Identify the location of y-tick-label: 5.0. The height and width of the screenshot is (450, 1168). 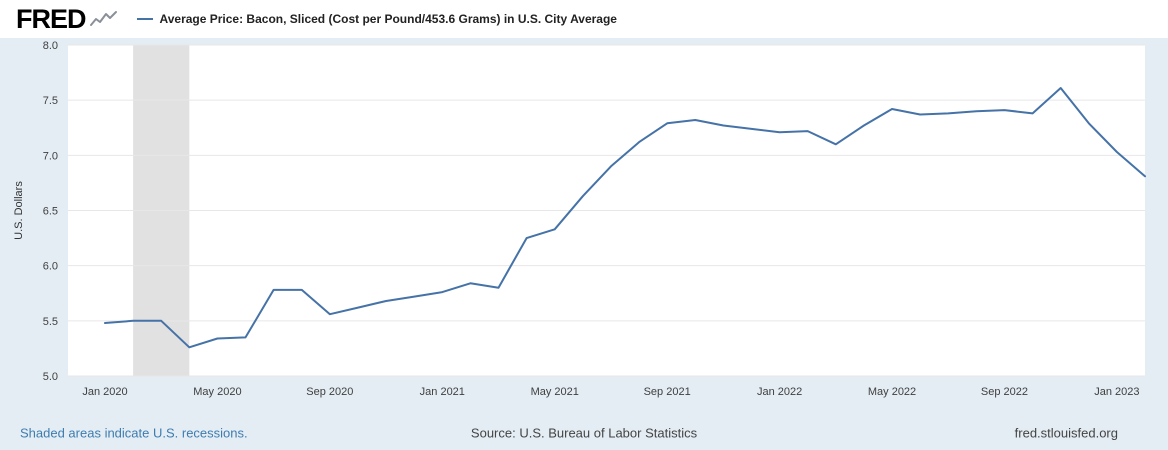
(50, 377).